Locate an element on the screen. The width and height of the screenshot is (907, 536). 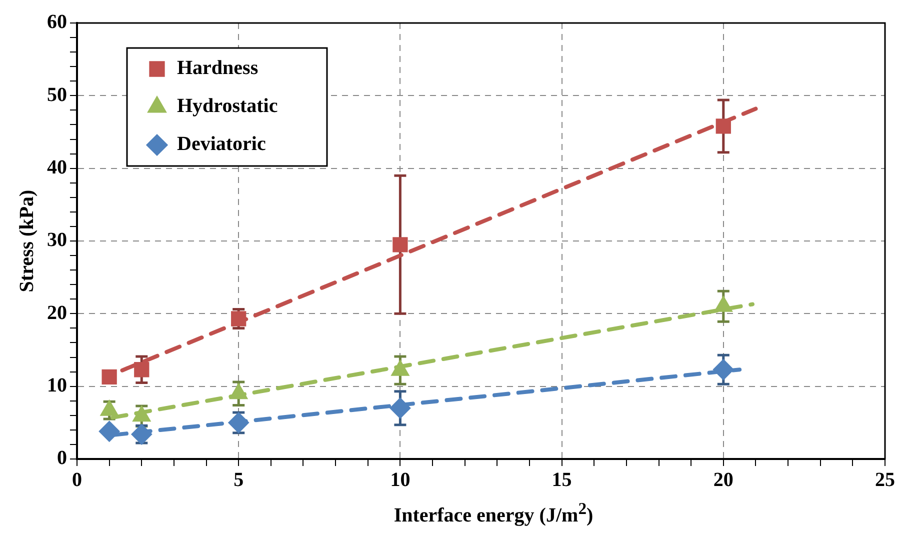
x-axis-title: Interface energy (J/m$^{2}$) is located at coordinates (493, 513).